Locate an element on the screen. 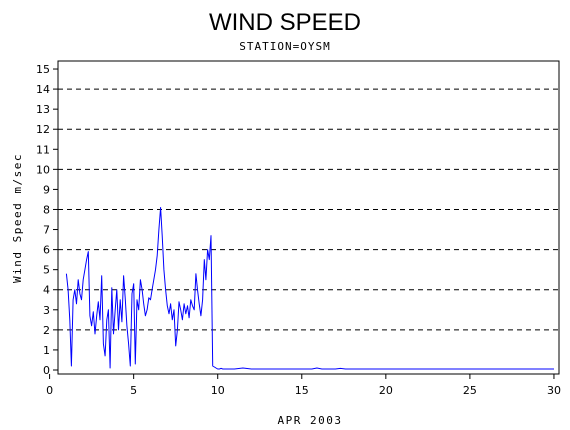  chart-subtitle: STATION=OYSM is located at coordinates (284, 46).